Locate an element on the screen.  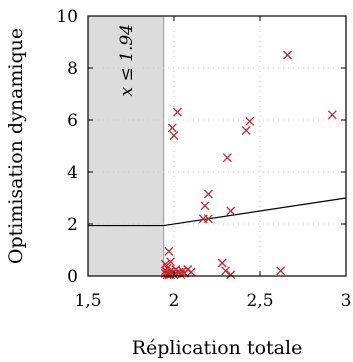
y-axis-label: Optimisation dynamique is located at coordinates (16, 146).